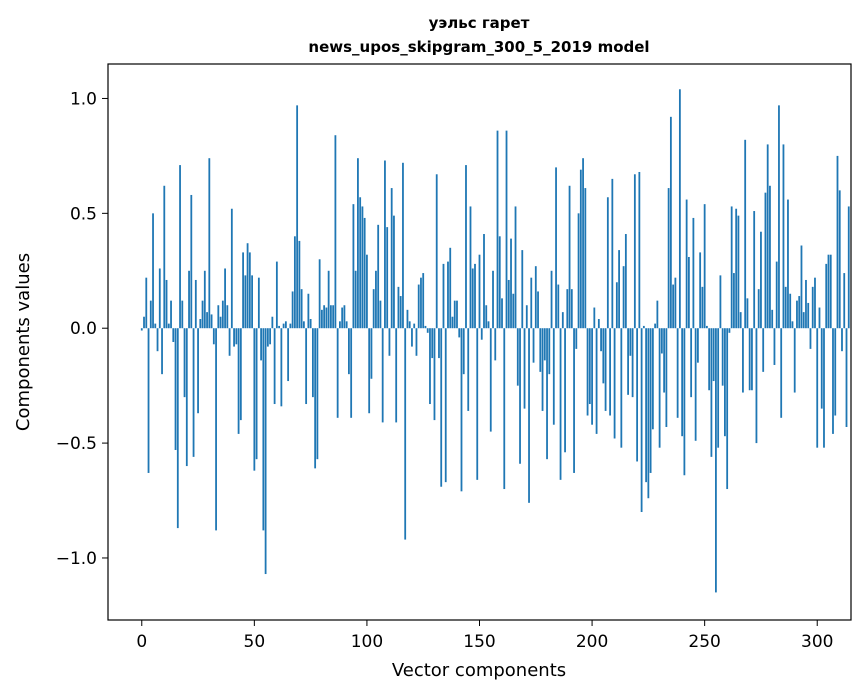  What do you see at coordinates (82, 329) in the screenshot?
I see `y-axis: −1.0 −0.5 0.0 0.5 1.0` at bounding box center [82, 329].